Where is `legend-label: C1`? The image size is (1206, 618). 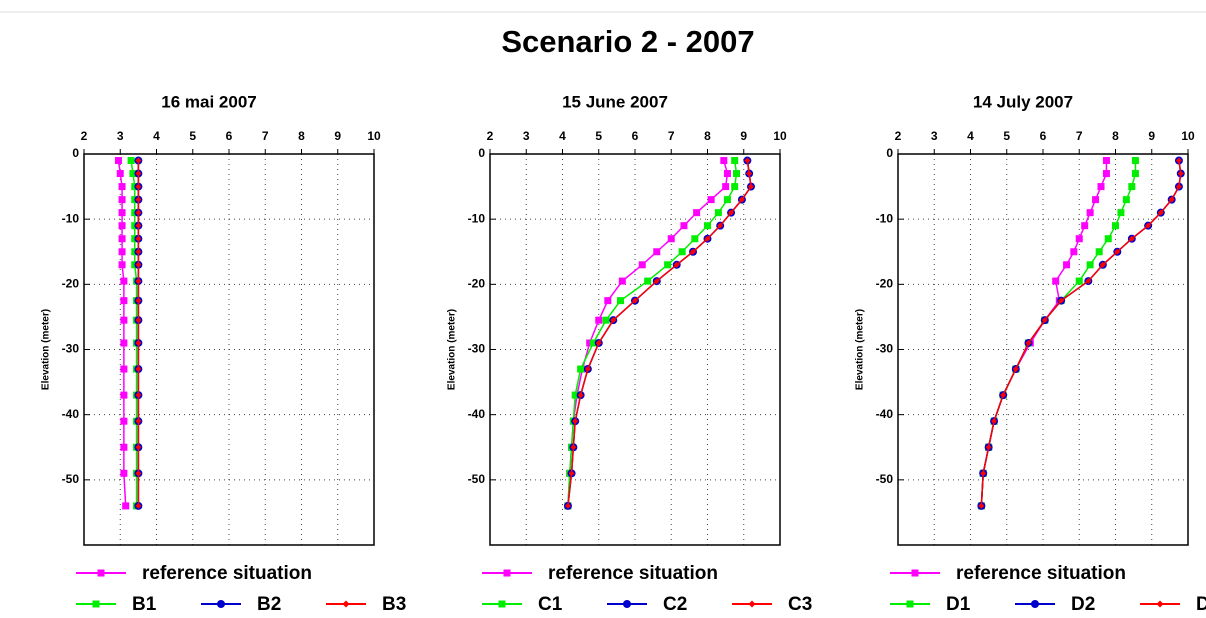
legend-label: C1 is located at coordinates (550, 604).